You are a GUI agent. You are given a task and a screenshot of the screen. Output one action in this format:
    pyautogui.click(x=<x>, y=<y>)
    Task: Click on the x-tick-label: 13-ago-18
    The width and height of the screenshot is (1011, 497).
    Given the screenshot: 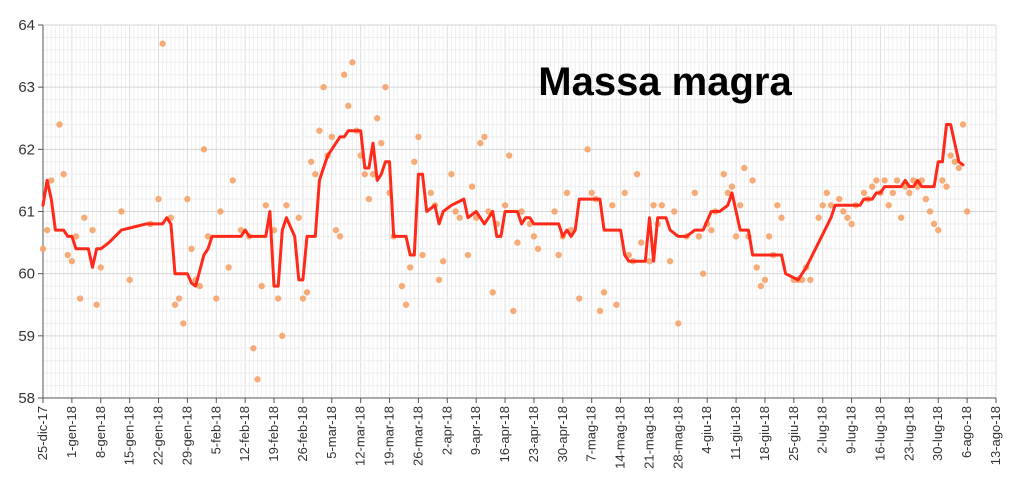 What is the action you would take?
    pyautogui.click(x=995, y=435)
    